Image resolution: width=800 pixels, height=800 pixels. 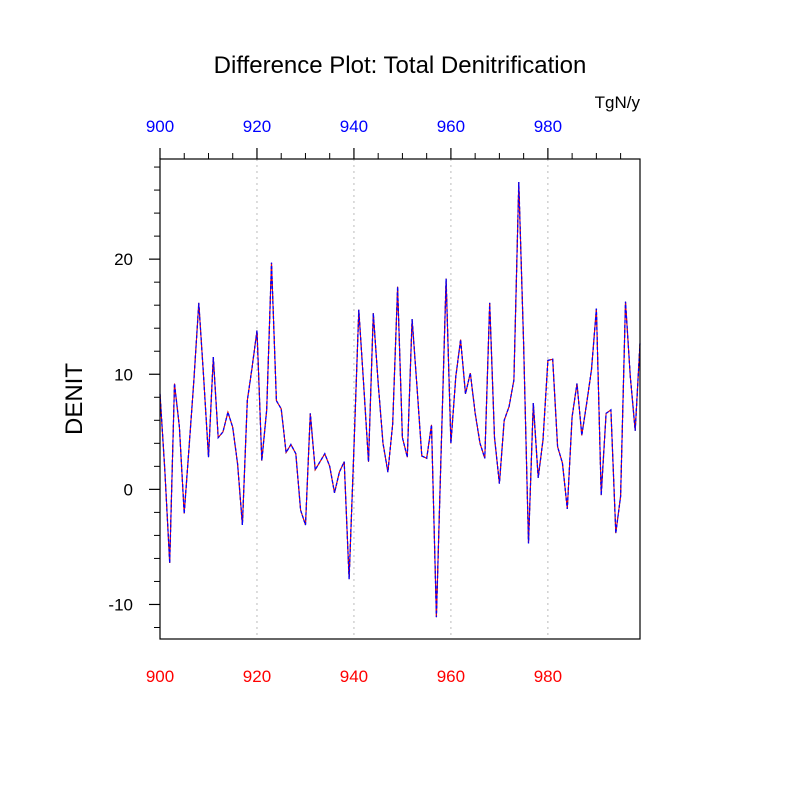 I want to click on y-tick-label: 0, so click(x=128, y=489).